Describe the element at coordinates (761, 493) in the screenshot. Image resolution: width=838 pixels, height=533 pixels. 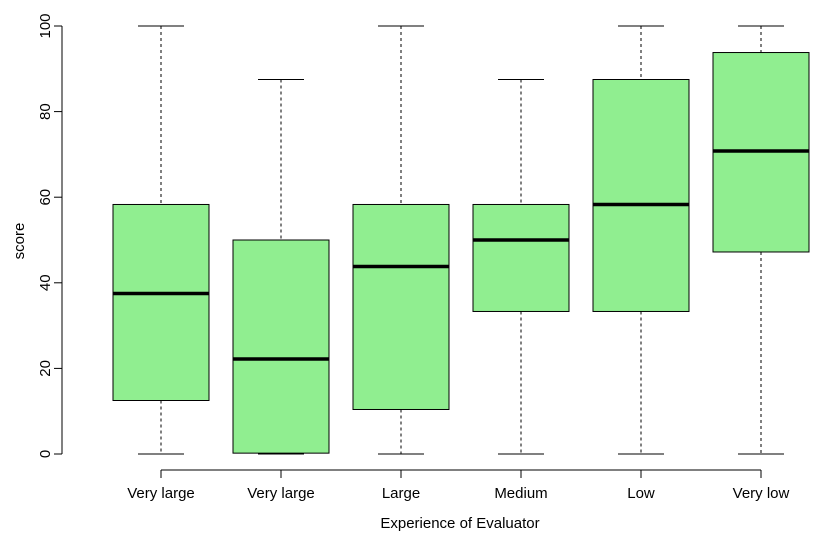
I see `x-tick-label: Very low` at that location.